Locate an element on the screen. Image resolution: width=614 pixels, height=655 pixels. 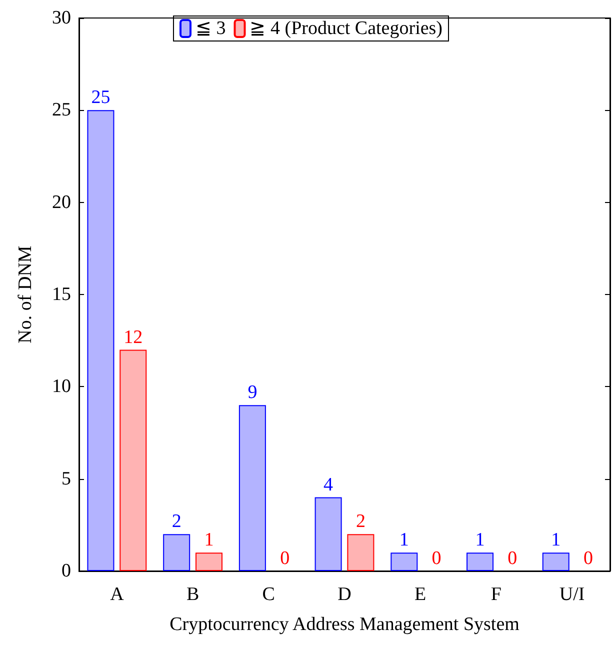
legend-label: ≧ 4 (Product Categories) is located at coordinates (346, 28).